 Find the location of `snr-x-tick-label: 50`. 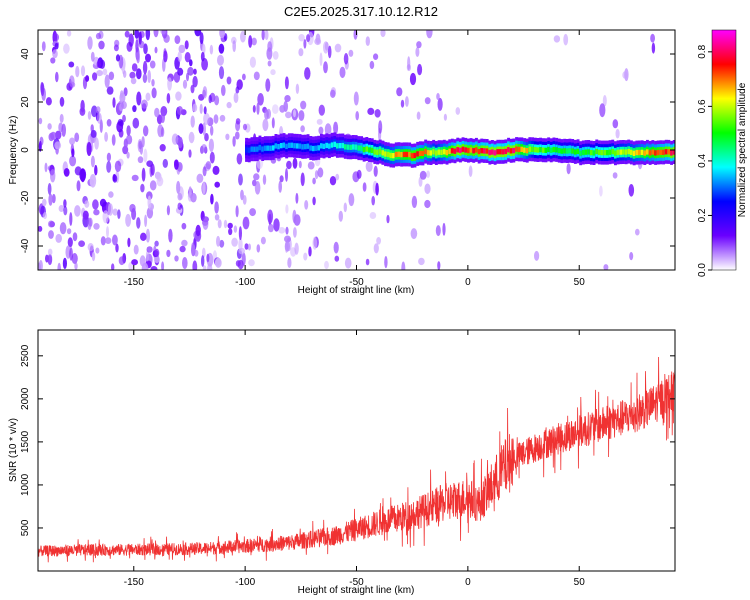

snr-x-tick-label: 50 is located at coordinates (580, 582).